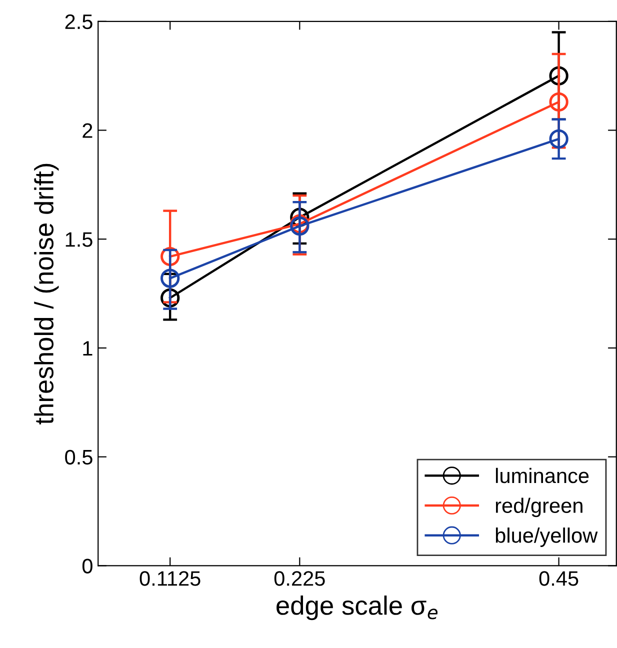  What do you see at coordinates (46, 294) in the screenshot?
I see `y-axis-title: threshold / (noise drift)` at bounding box center [46, 294].